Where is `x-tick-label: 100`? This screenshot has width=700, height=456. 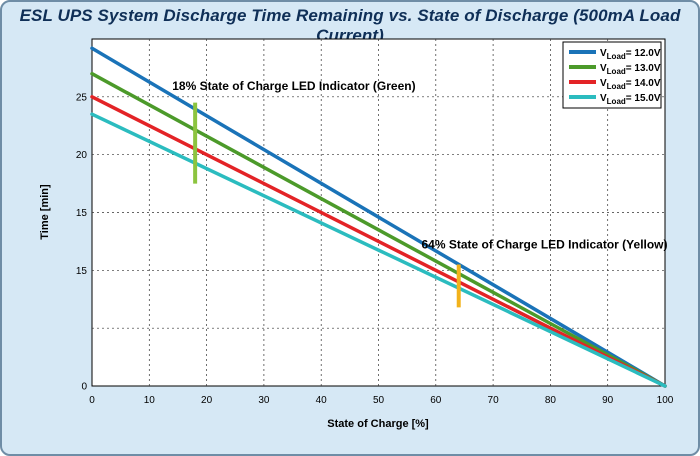 x-tick-label: 100 is located at coordinates (665, 400).